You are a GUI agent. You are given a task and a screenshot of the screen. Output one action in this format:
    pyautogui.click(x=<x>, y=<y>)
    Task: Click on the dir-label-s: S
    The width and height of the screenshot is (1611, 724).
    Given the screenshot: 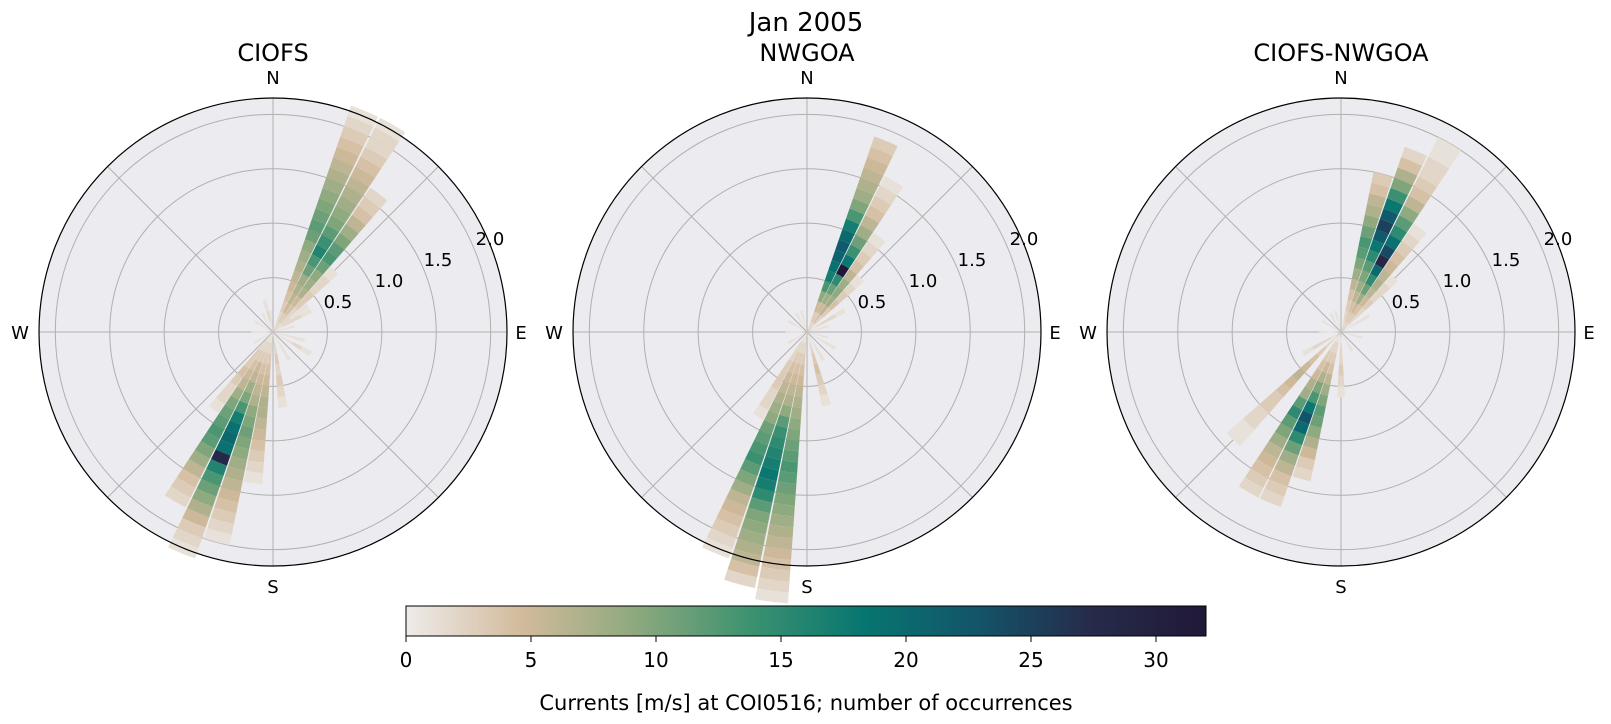 What is the action you would take?
    pyautogui.click(x=1340, y=587)
    